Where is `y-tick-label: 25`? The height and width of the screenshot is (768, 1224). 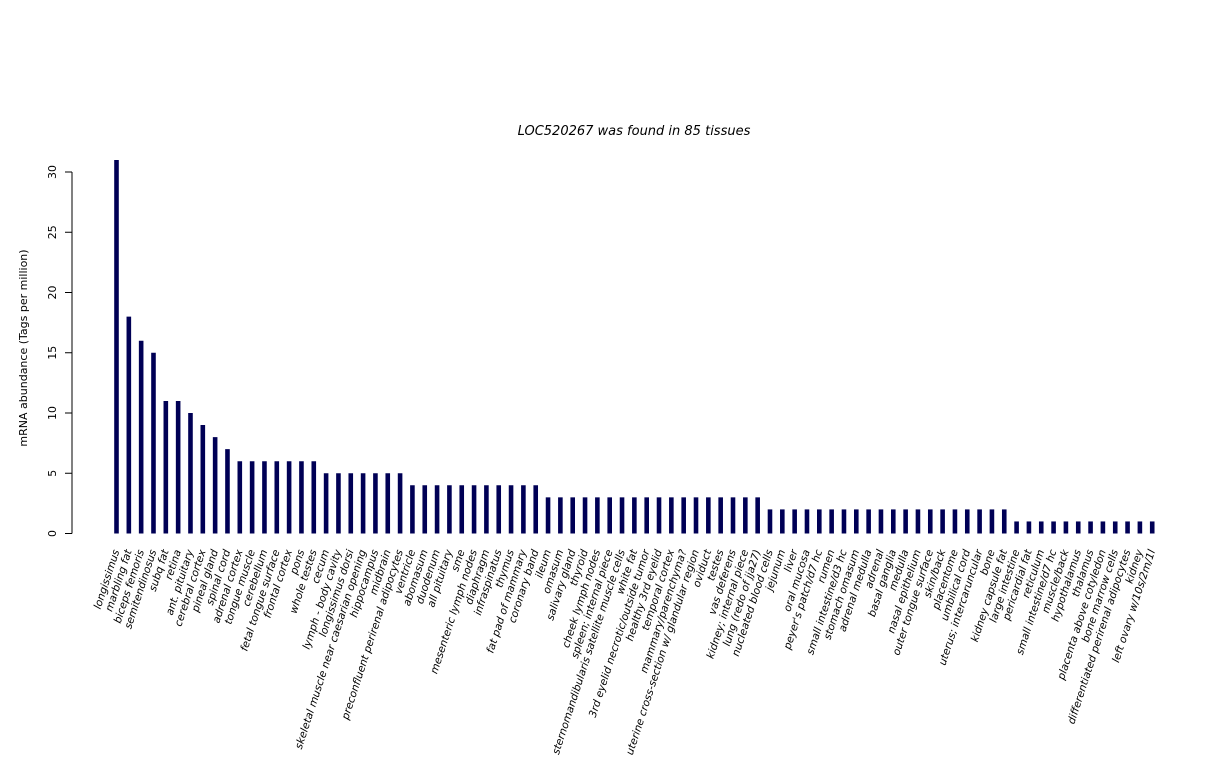
y-tick-label: 25 is located at coordinates (52, 232).